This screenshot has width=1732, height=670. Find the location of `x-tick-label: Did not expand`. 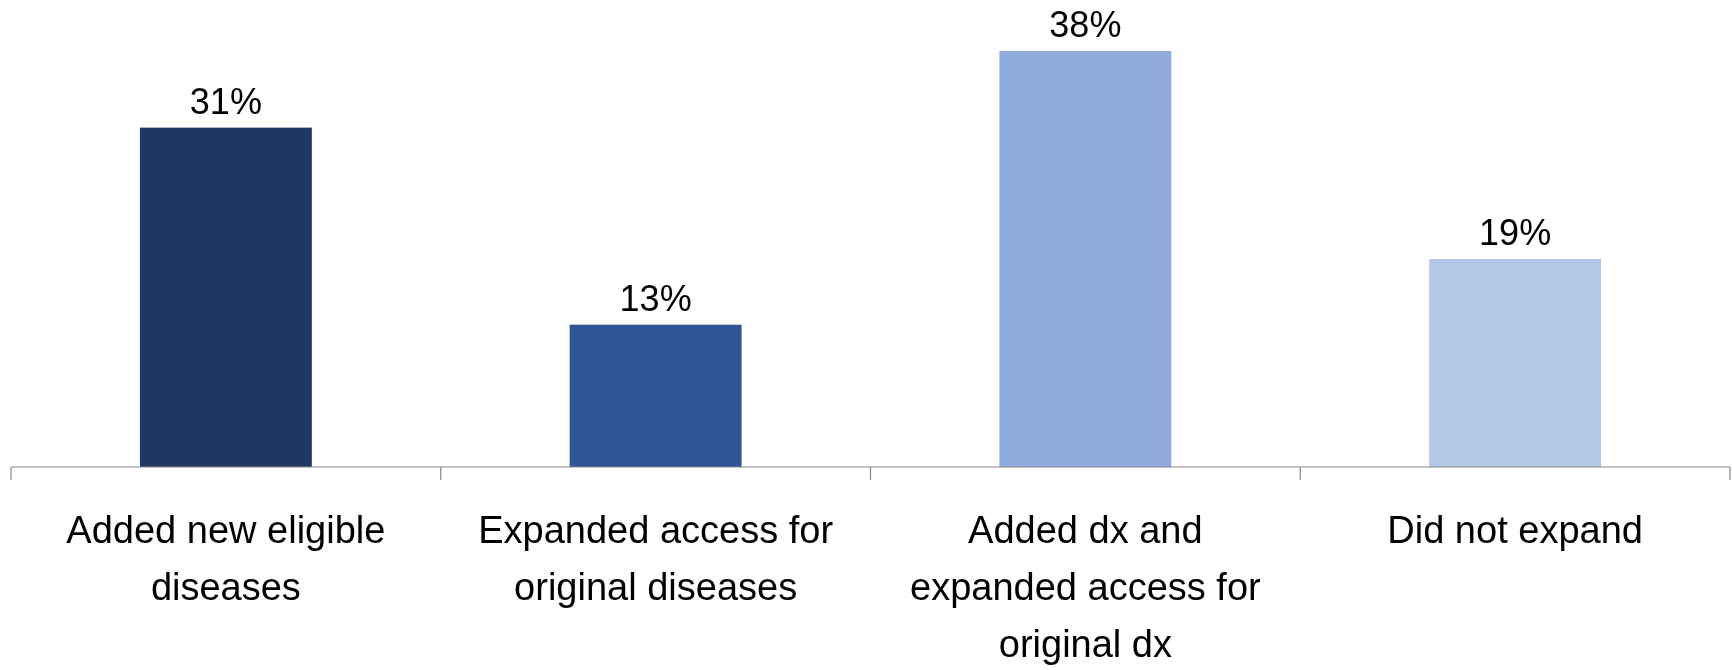

x-tick-label: Did not expand is located at coordinates (1515, 530).